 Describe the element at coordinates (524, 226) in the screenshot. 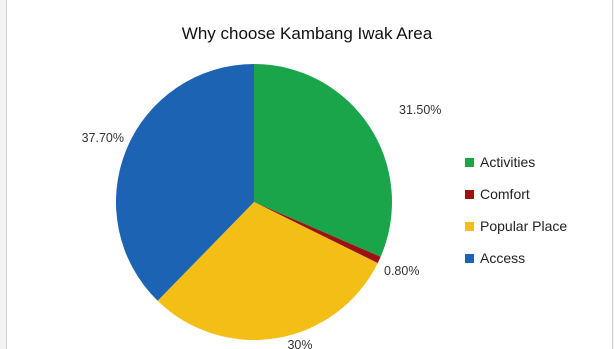

I see `legend-label: Popular Place` at that location.